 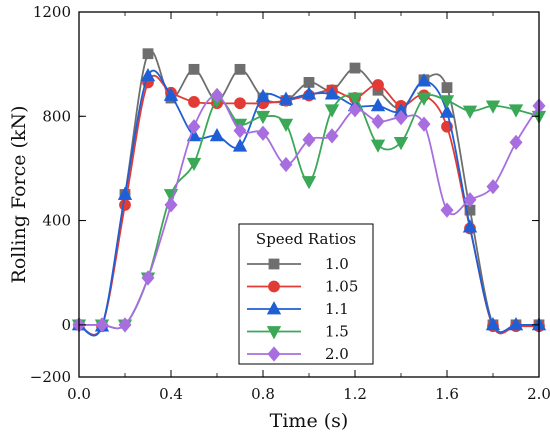 What do you see at coordinates (309, 421) in the screenshot?
I see `x-axis-title: Time (s)` at bounding box center [309, 421].